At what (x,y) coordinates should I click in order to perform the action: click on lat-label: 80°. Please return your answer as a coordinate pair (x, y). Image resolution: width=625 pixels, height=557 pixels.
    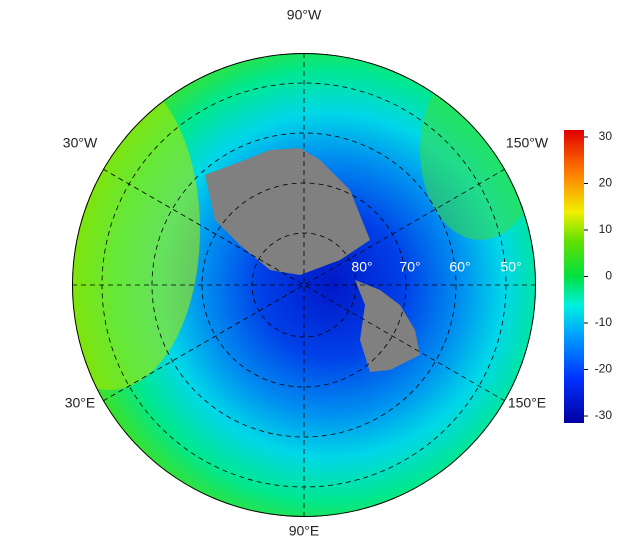
    Looking at the image, I should click on (361, 267).